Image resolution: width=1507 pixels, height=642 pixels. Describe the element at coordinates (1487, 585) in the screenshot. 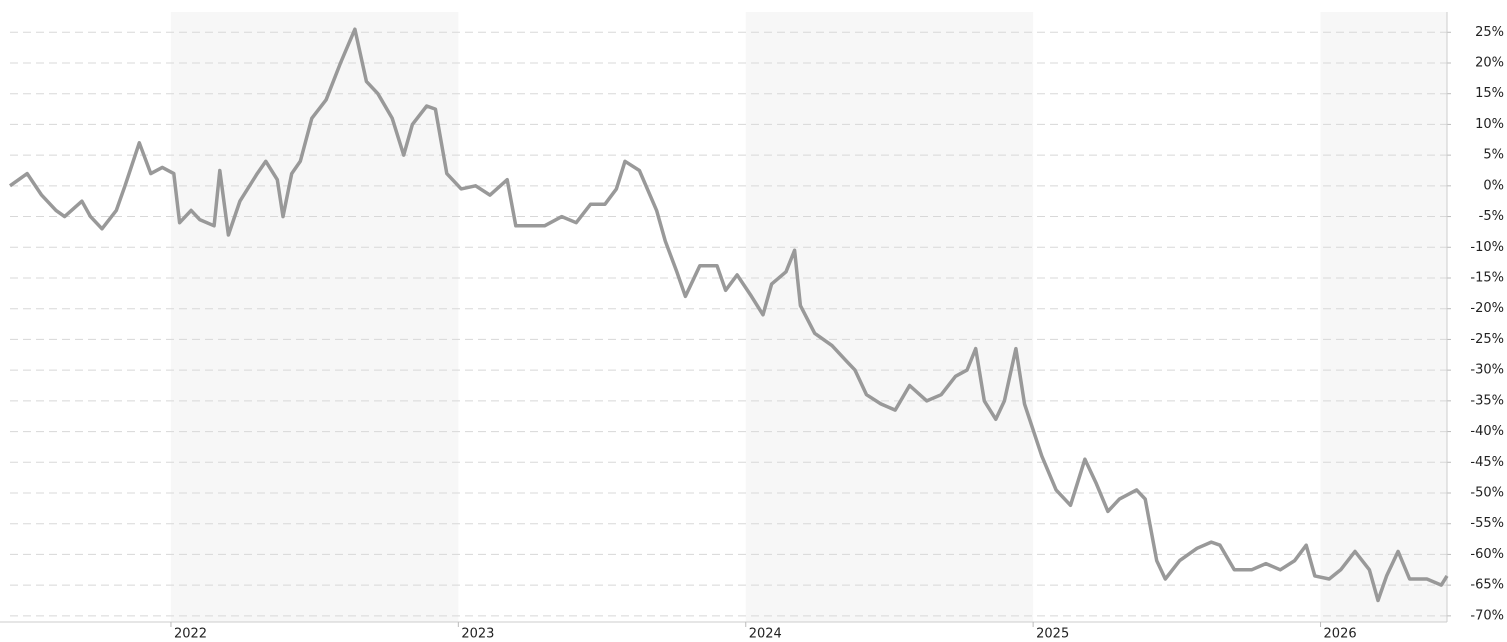

I see `y-tick-label: -65%` at that location.